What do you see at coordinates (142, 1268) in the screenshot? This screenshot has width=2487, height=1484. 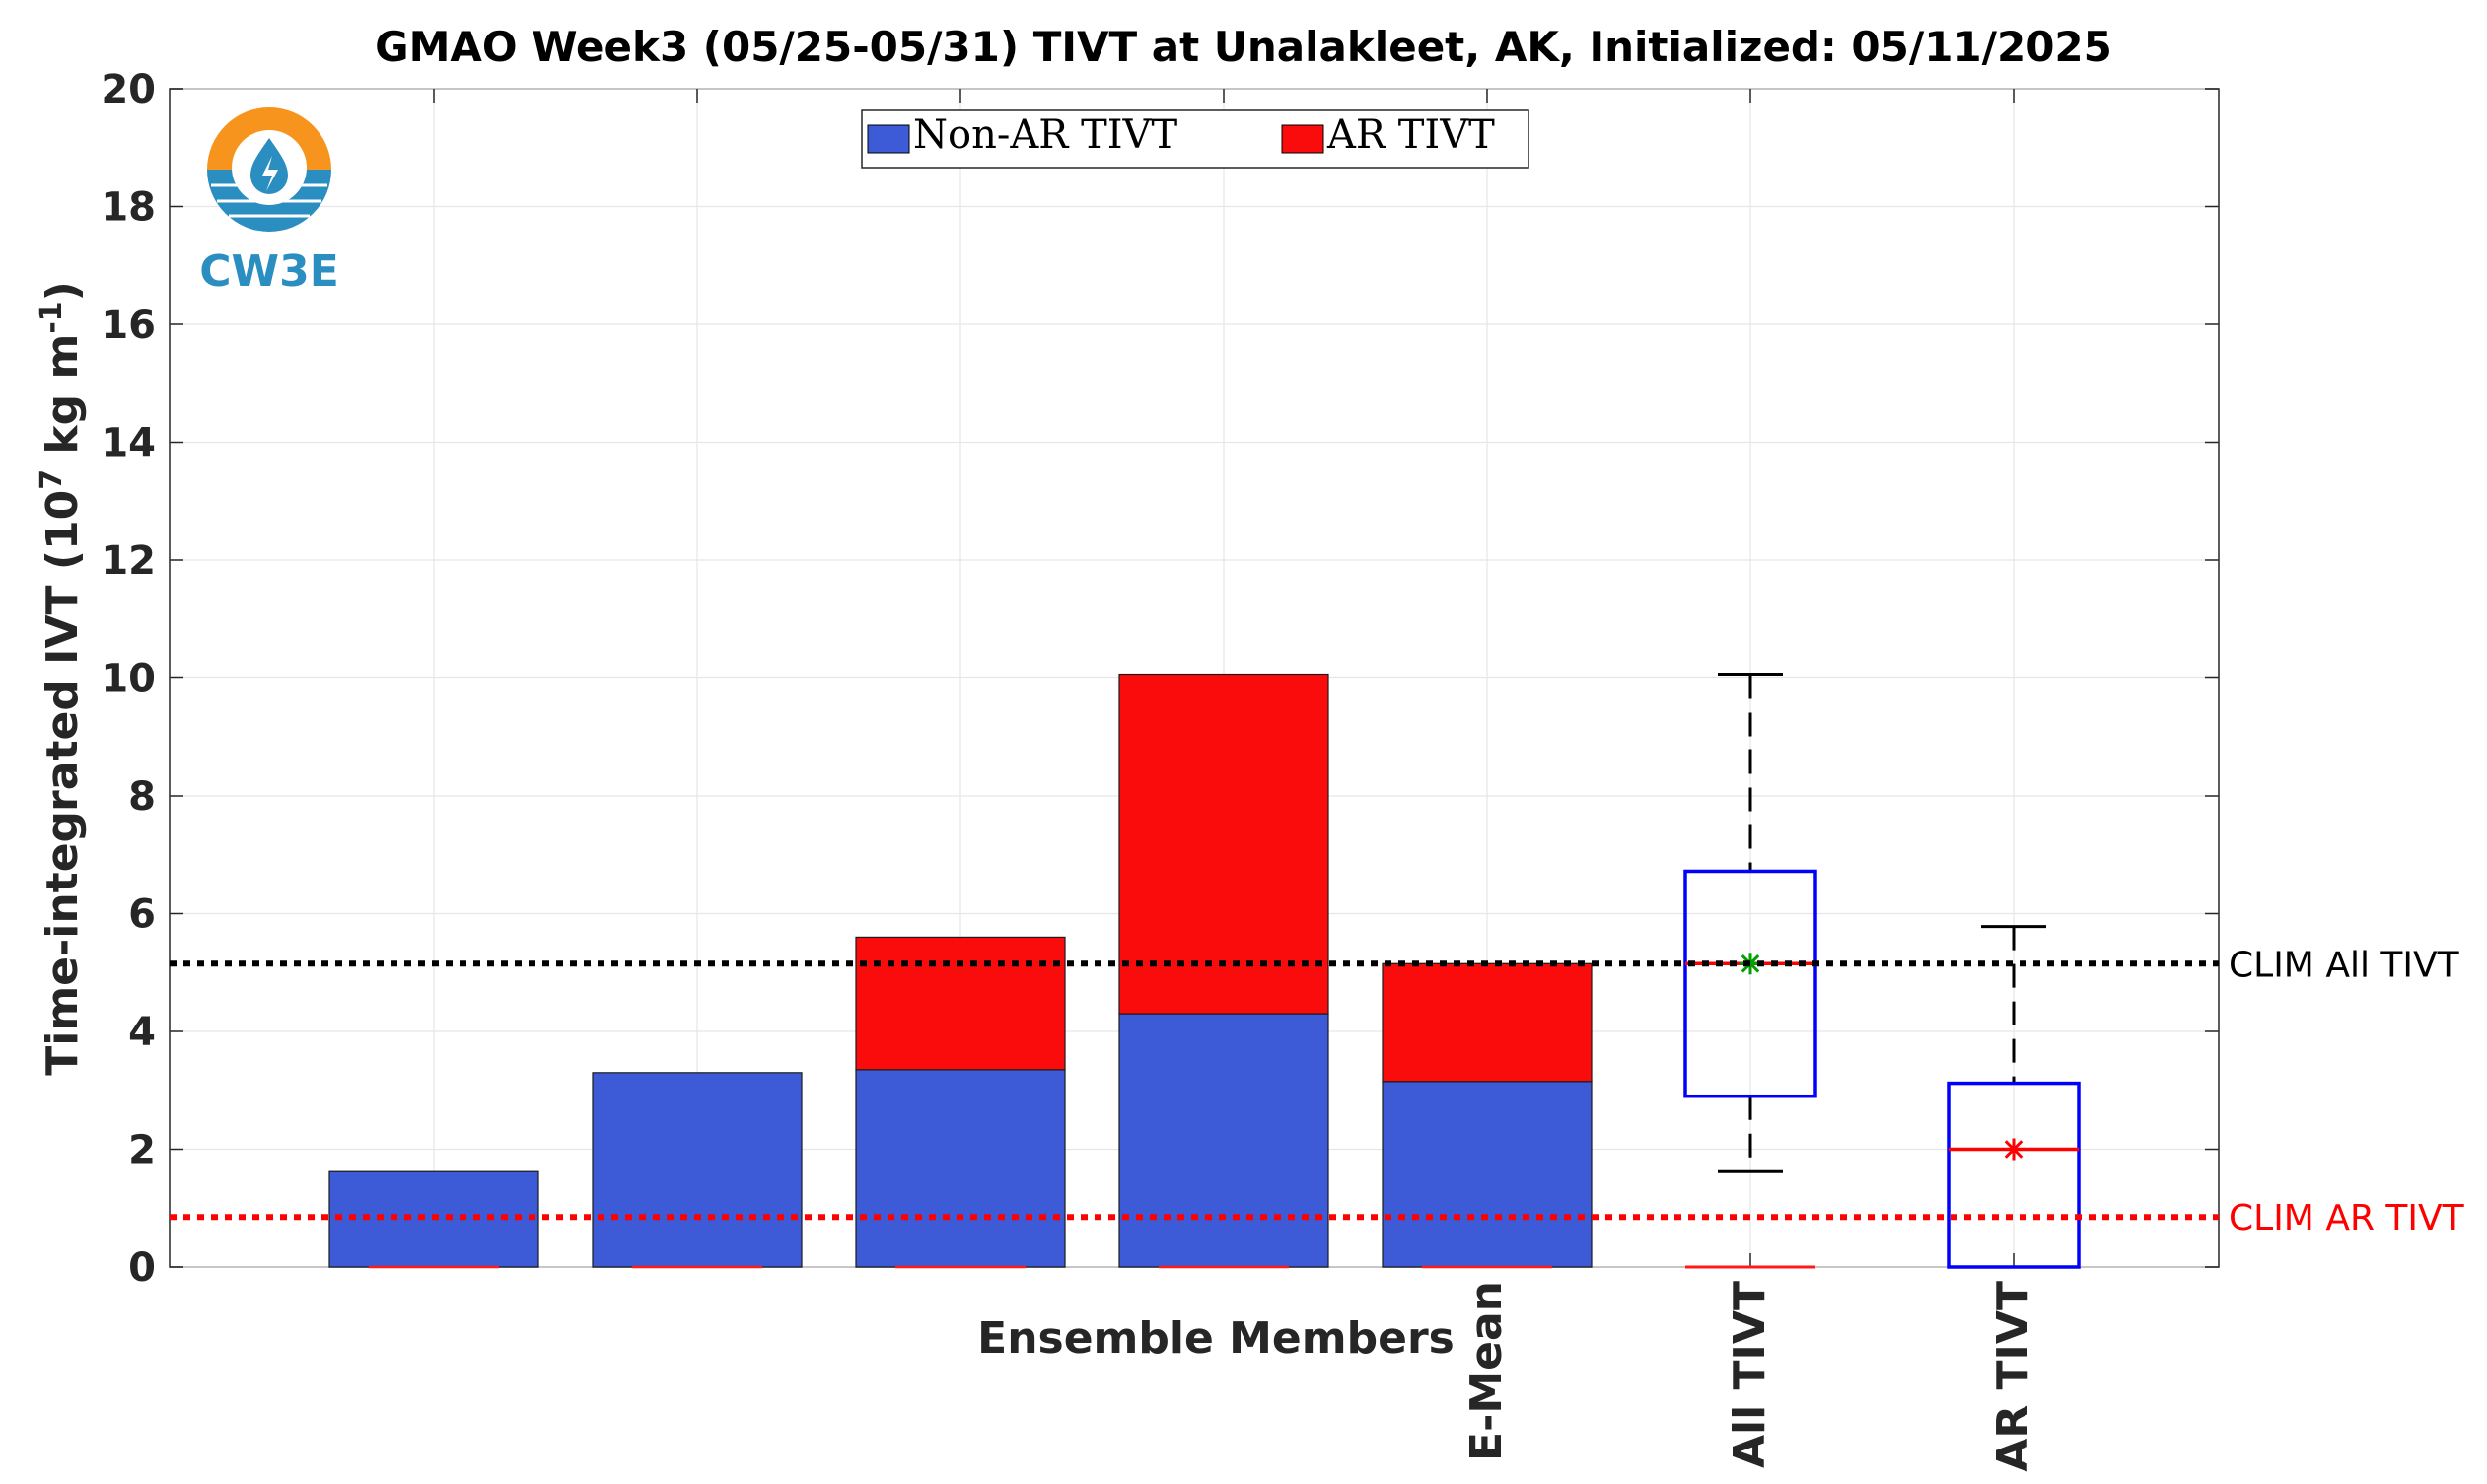 I see `y-tick-label: 0` at bounding box center [142, 1268].